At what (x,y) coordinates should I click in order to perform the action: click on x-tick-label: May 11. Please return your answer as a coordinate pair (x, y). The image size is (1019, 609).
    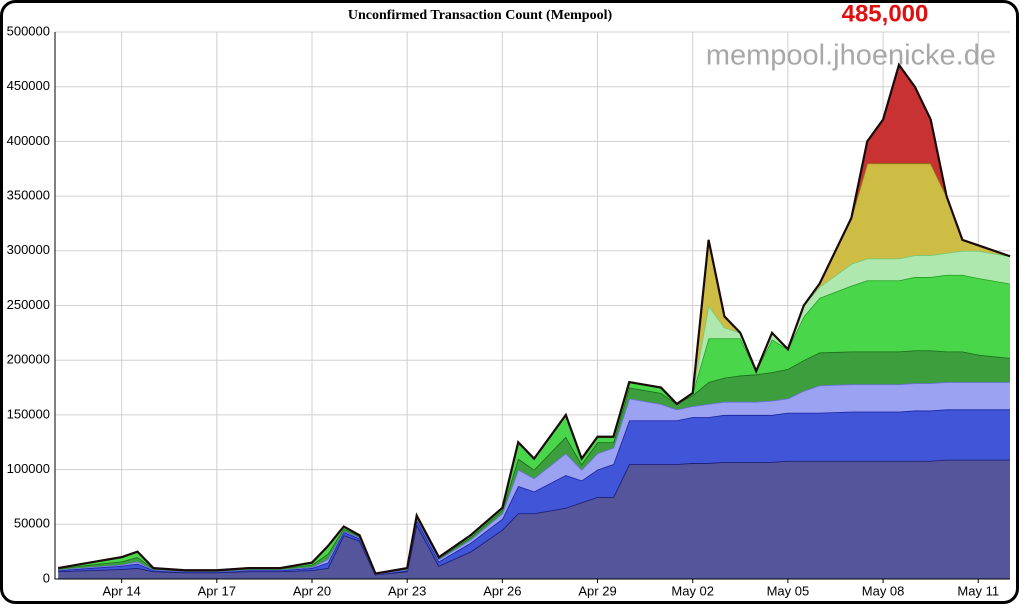
    Looking at the image, I should click on (978, 590).